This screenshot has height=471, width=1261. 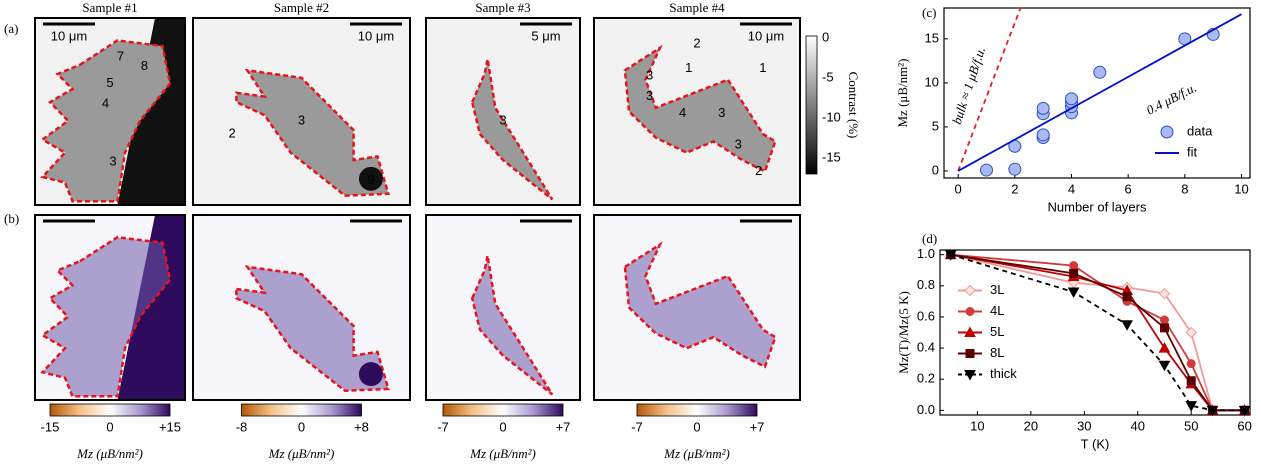 I want to click on y-tick-label: 0.4, so click(x=926, y=347).